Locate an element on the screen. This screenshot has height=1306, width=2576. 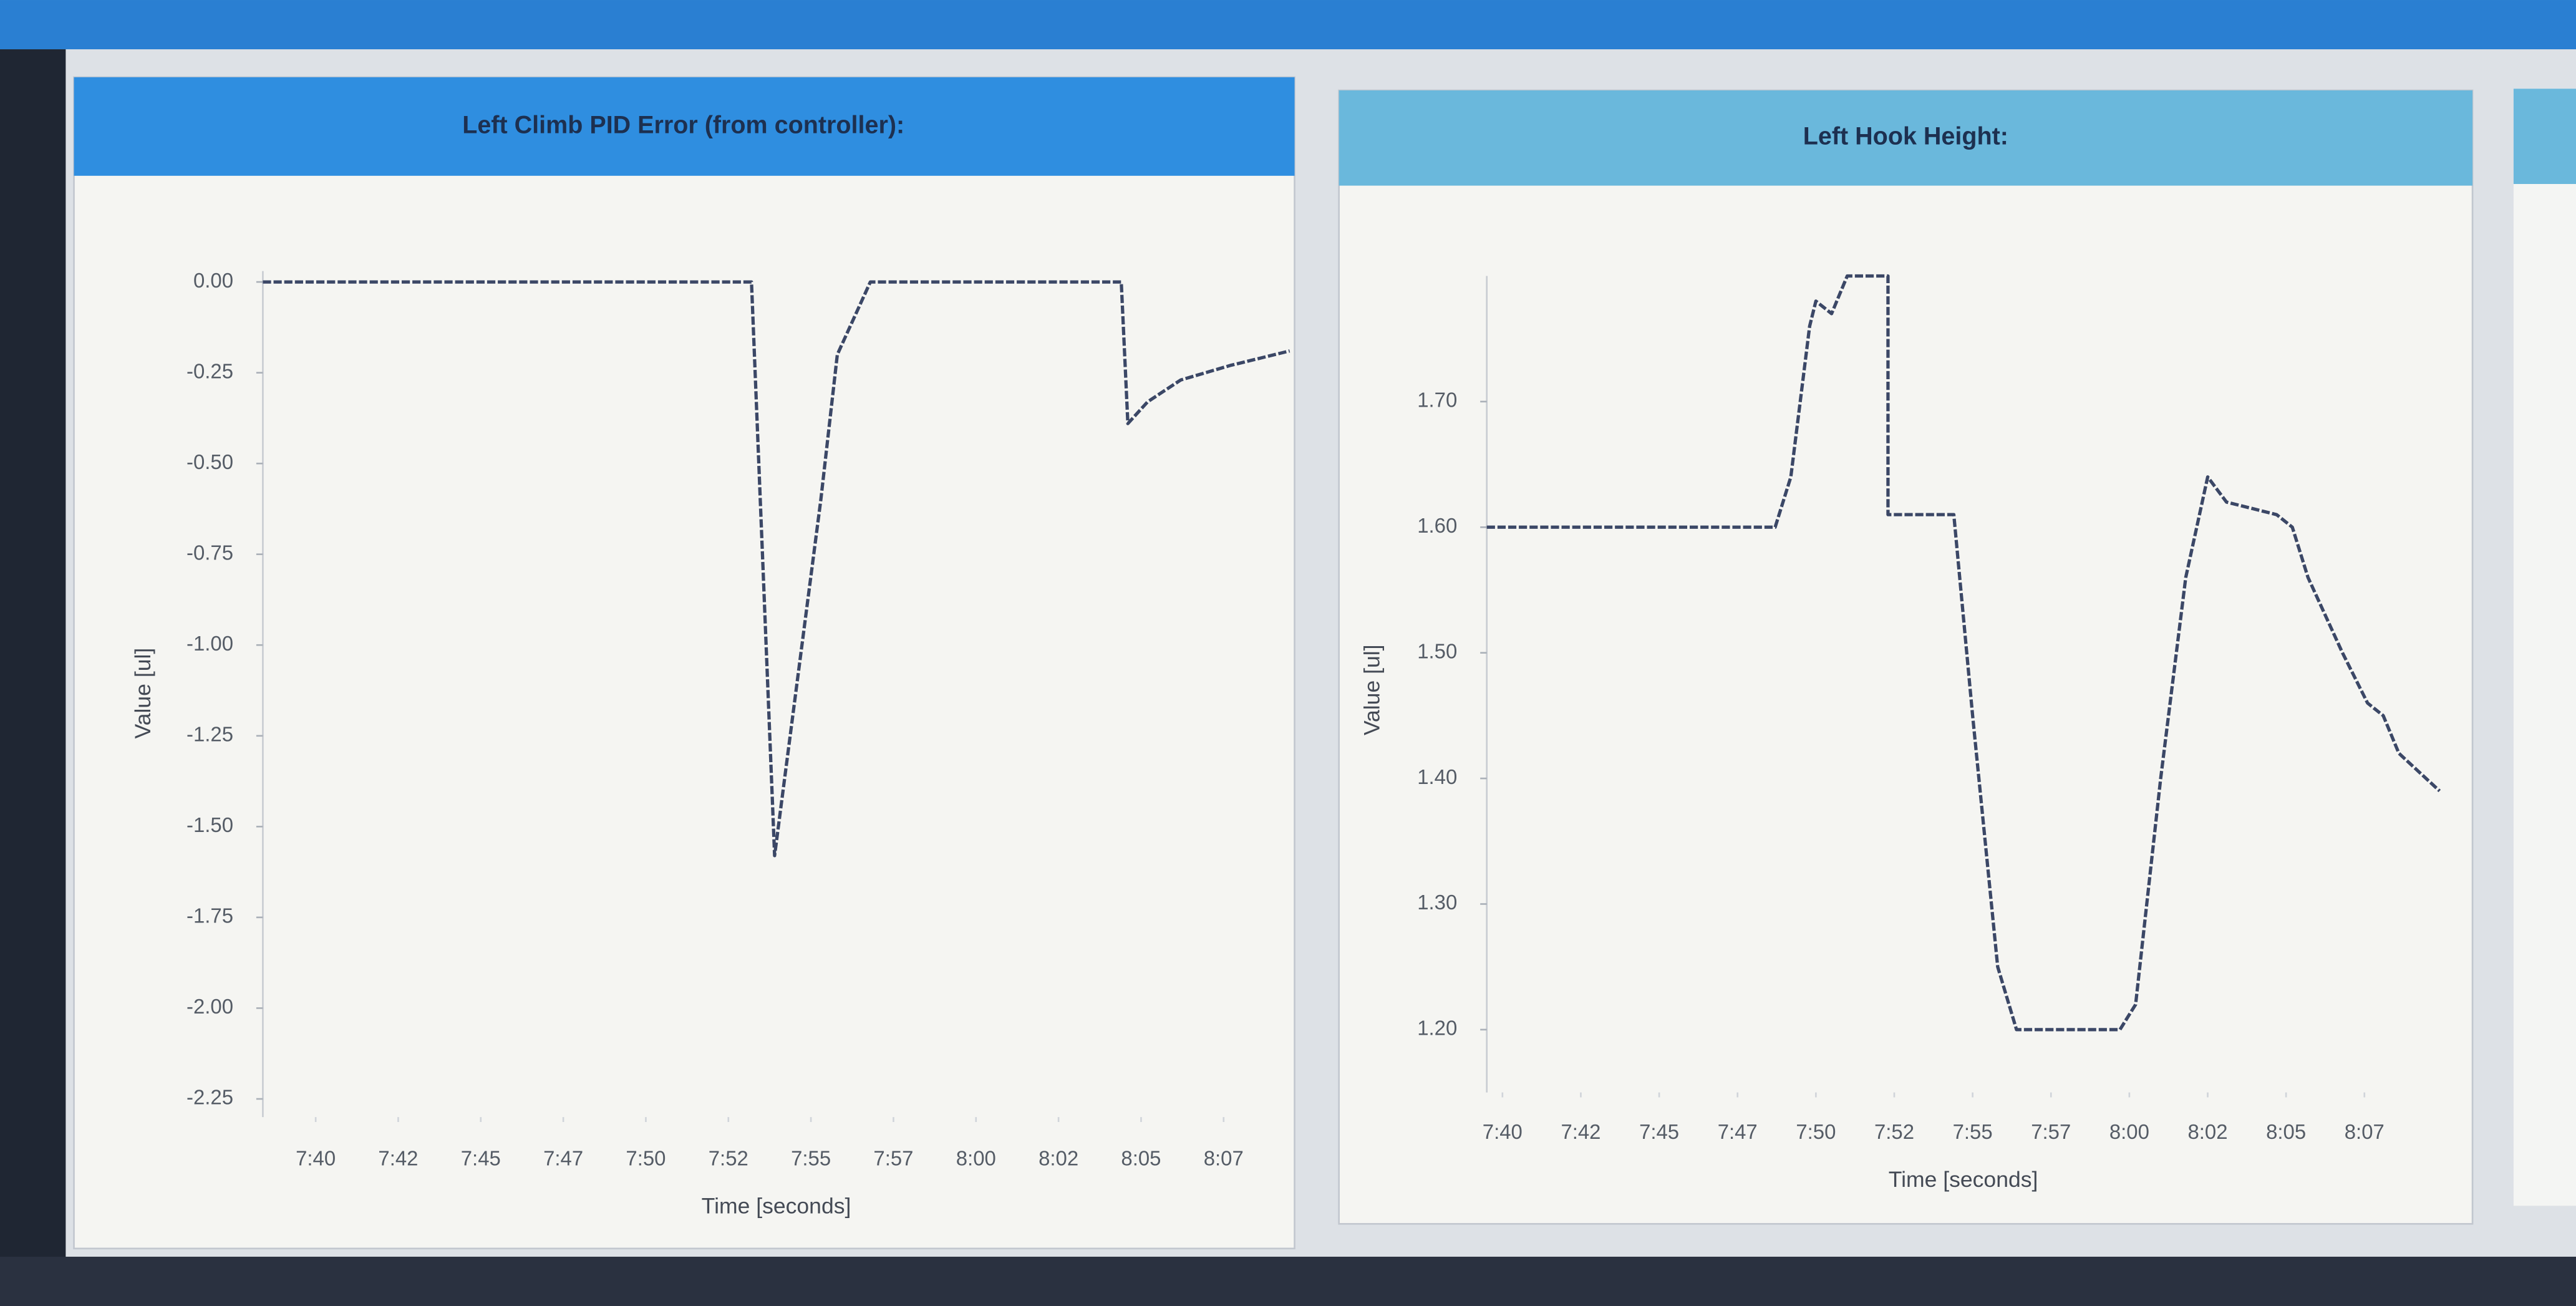
status-bar is located at coordinates (1288, 1281).